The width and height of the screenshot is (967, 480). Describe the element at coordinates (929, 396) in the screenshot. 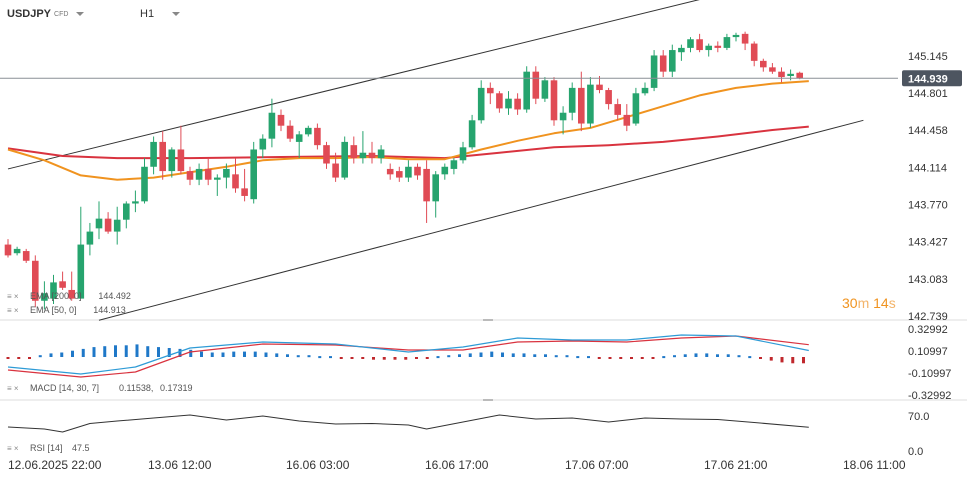

I see `macd-tick-label: -0.32992` at that location.